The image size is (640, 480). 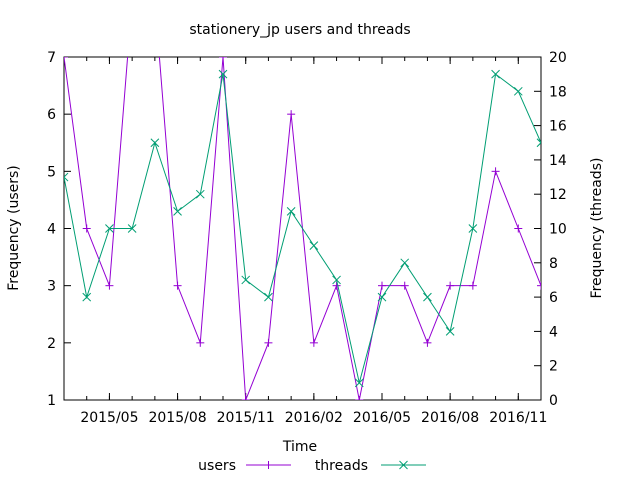 I want to click on x-axis-label: Time, so click(x=299, y=447).